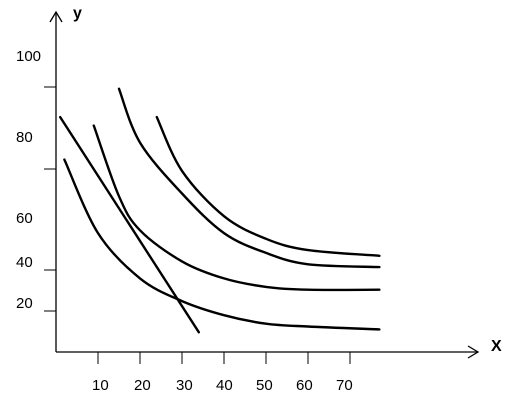  I want to click on y-ticks: 100 80 60 40 20, so click(36, 180).